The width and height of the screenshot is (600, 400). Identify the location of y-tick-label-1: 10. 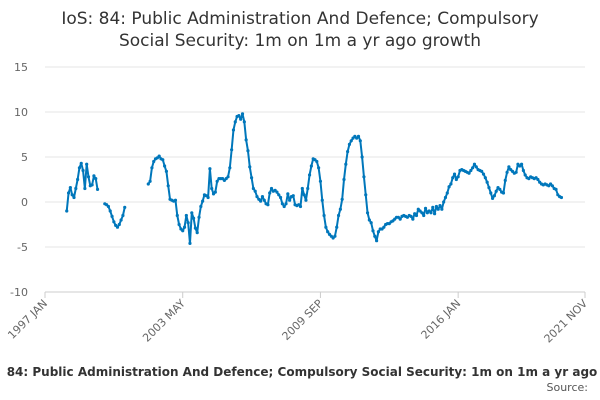
(21, 112).